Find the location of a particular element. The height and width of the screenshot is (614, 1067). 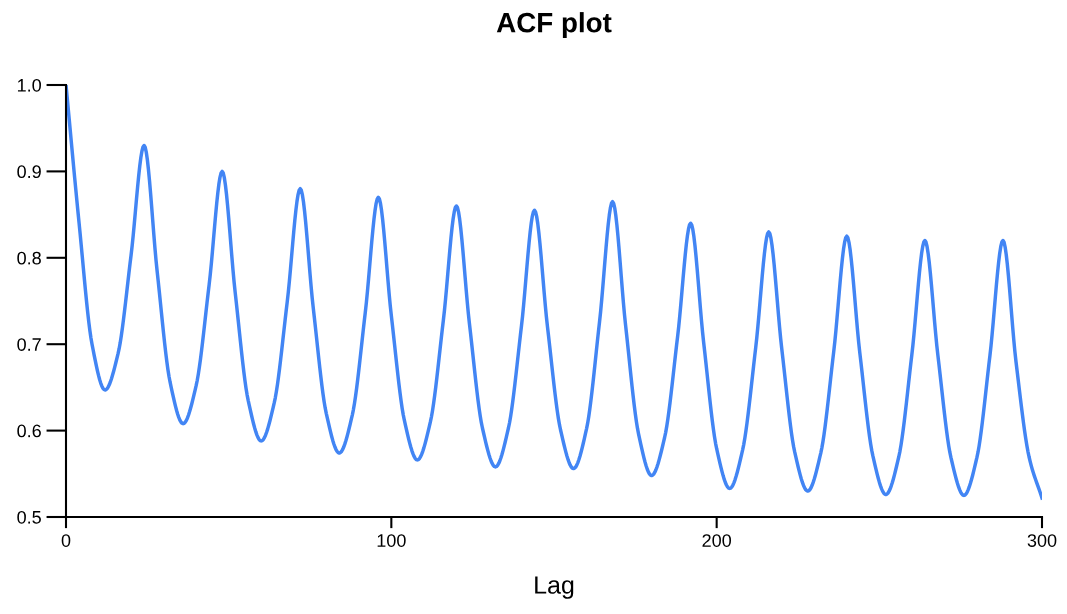

y-tick-label: 0.9 is located at coordinates (29, 172).